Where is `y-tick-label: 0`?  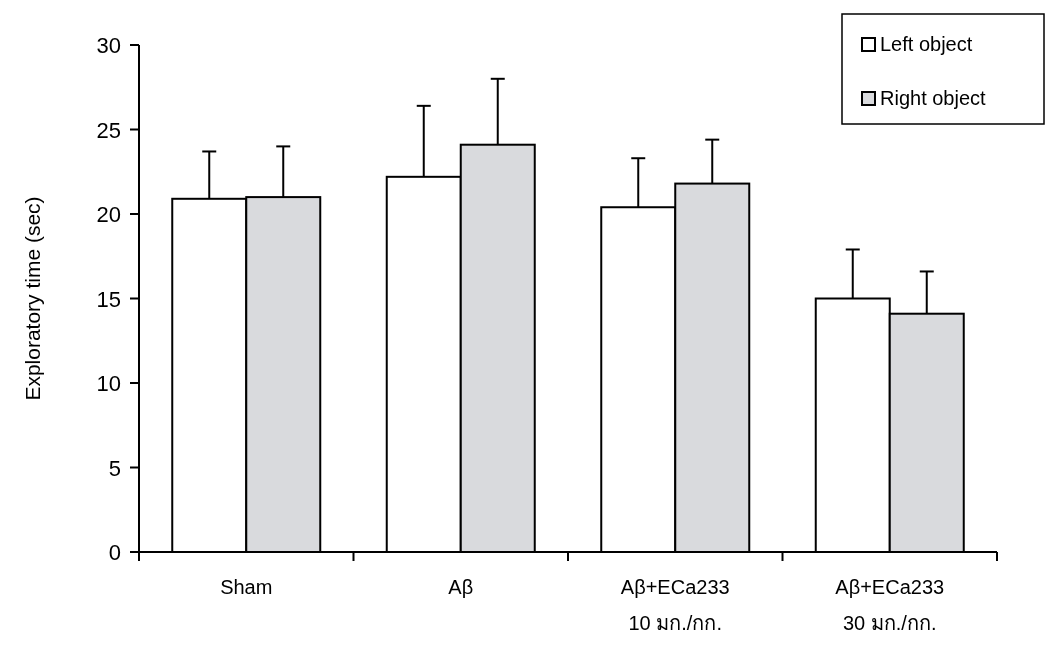
y-tick-label: 0 is located at coordinates (114, 552).